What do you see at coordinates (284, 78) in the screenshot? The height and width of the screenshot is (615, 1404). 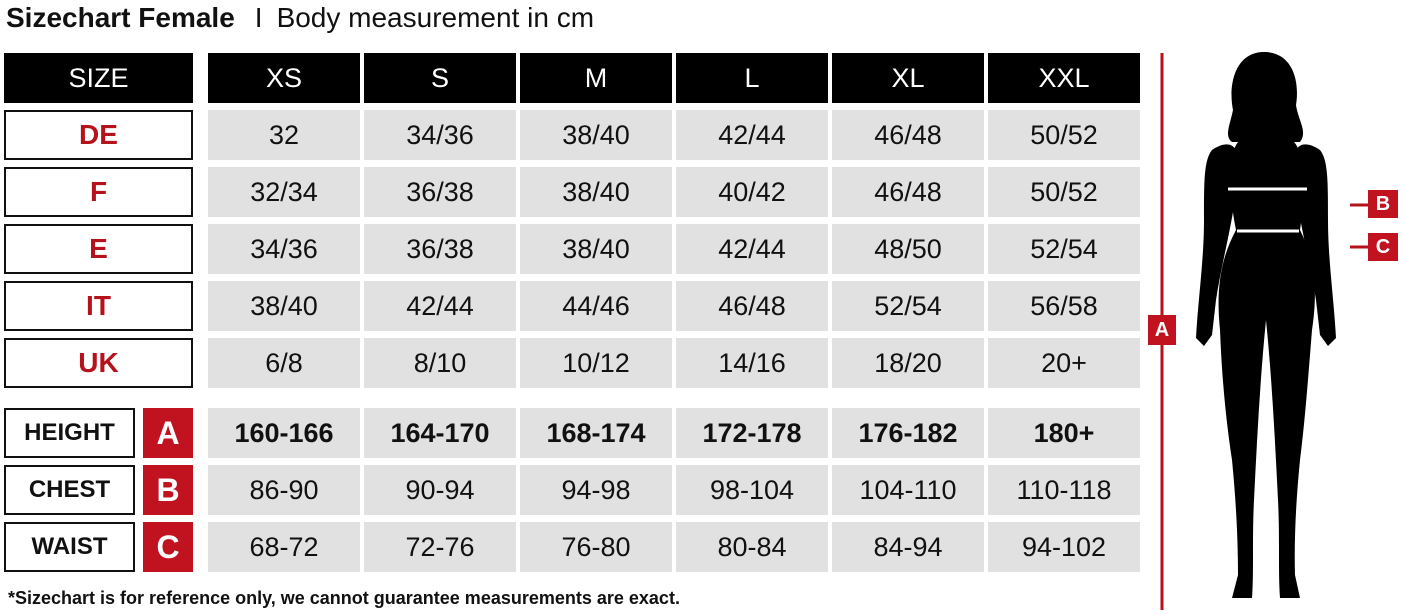 I see `header-size-xs: XS` at bounding box center [284, 78].